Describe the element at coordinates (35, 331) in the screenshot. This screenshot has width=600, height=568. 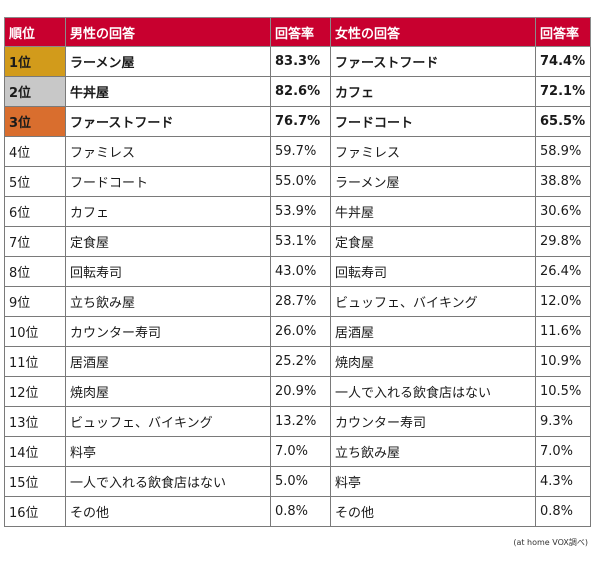
I see `rank-cell: 10位` at that location.